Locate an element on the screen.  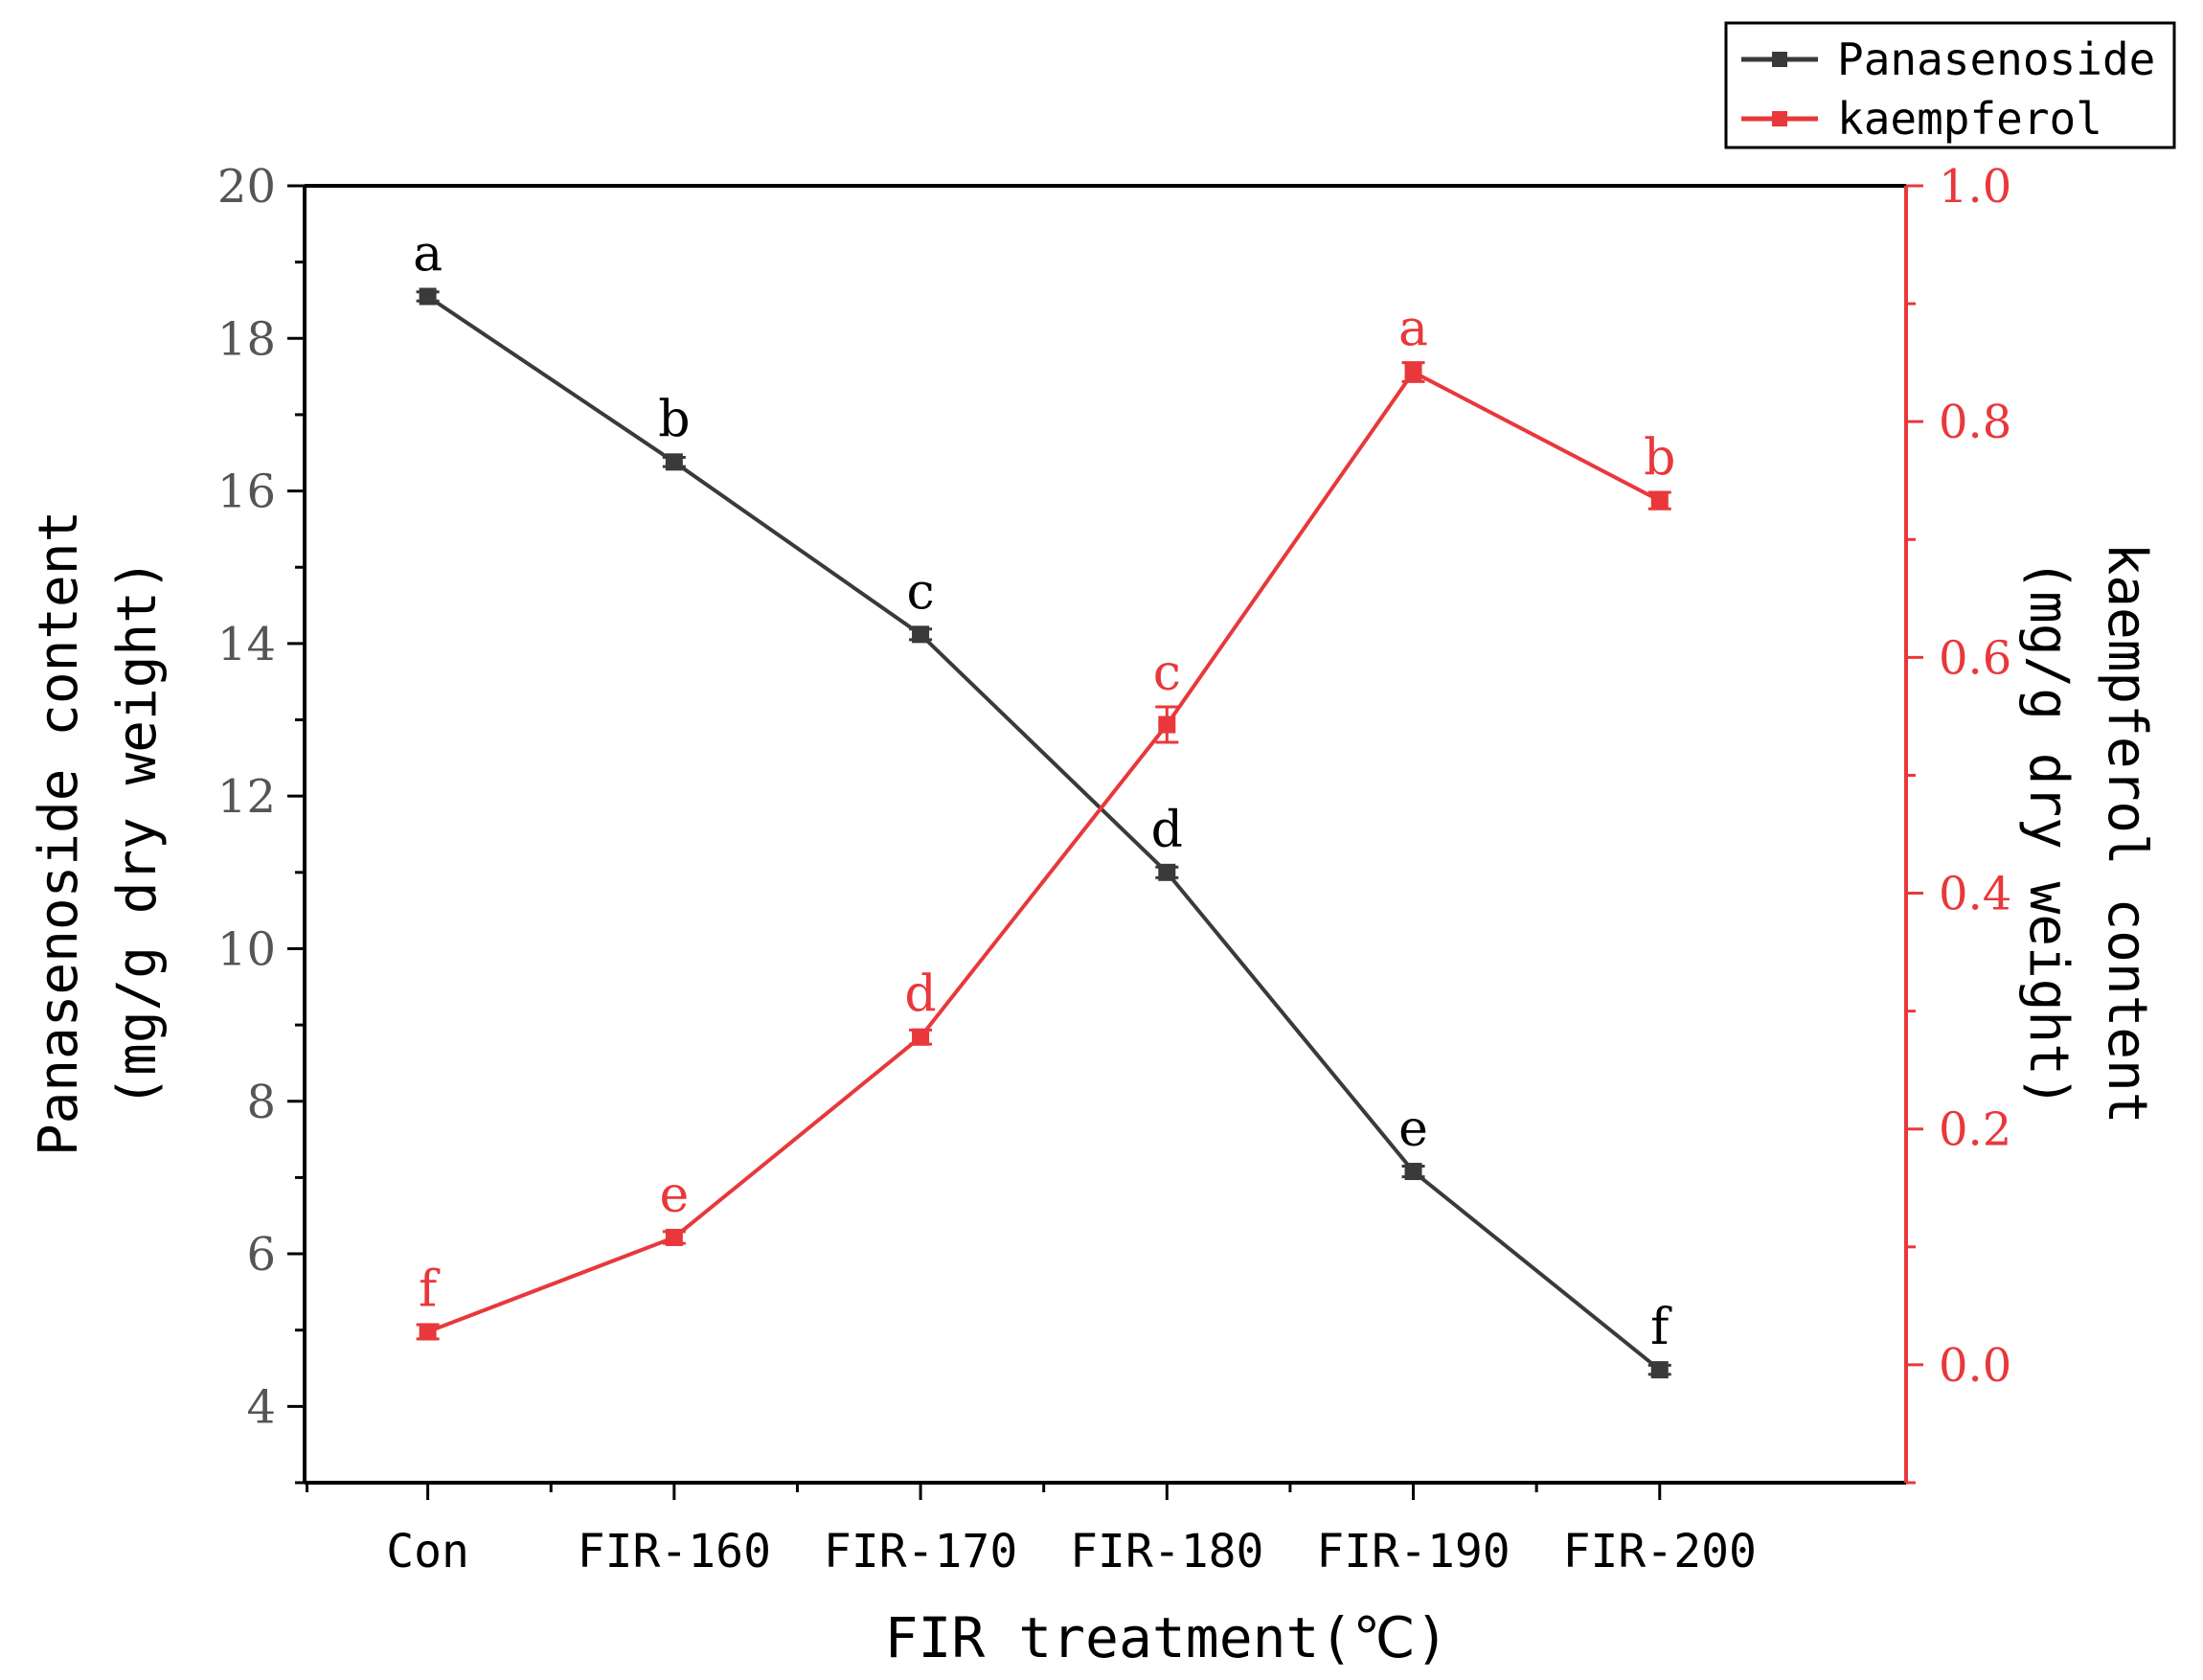
x-axis-title: FIR treatment(℃) is located at coordinates (1167, 1638).